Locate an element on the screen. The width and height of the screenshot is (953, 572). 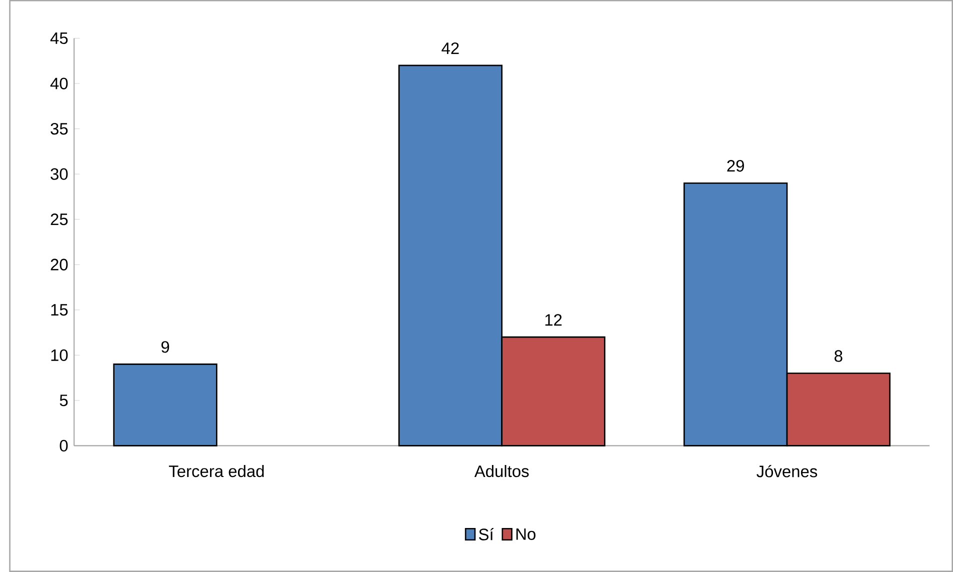
x-tick-label: Adultos is located at coordinates (501, 471).